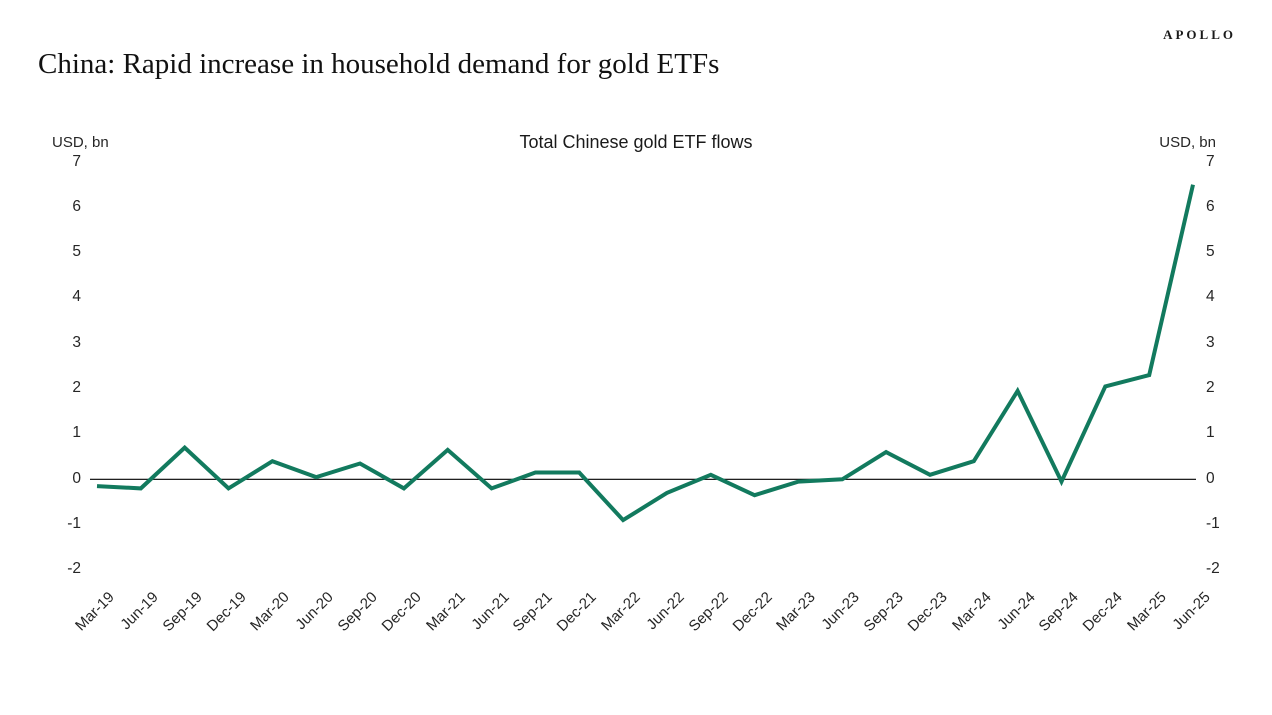 Image resolution: width=1272 pixels, height=715 pixels. I want to click on chart-title: Total Chinese gold ETF flows, so click(636, 142).